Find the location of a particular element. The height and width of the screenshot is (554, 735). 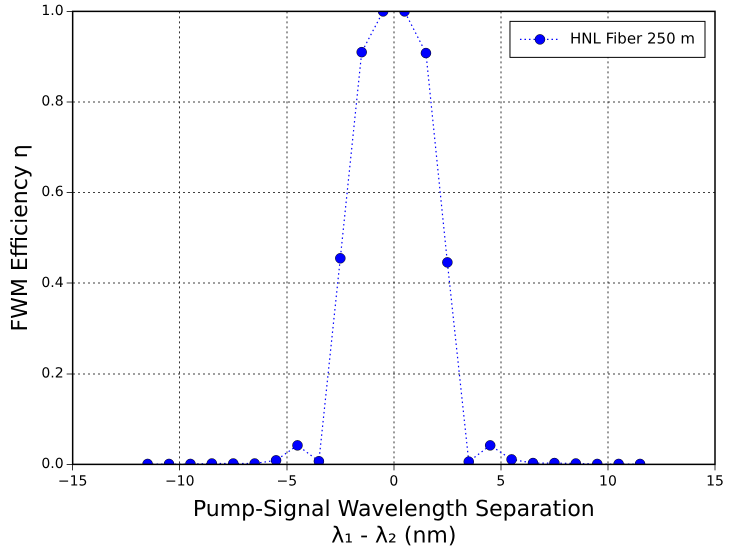

x-tick-label: 5 is located at coordinates (501, 481).